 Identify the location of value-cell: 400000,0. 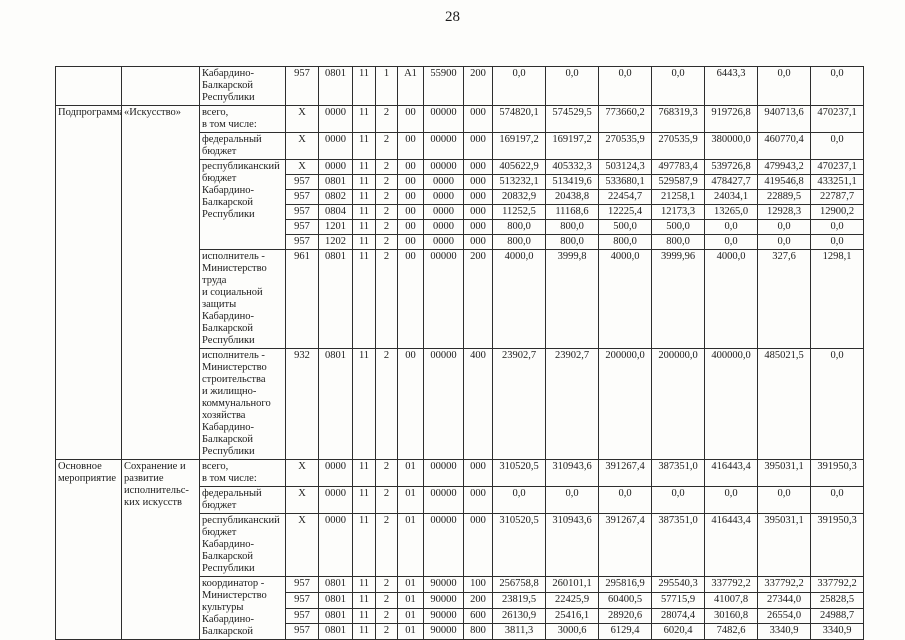
(731, 404).